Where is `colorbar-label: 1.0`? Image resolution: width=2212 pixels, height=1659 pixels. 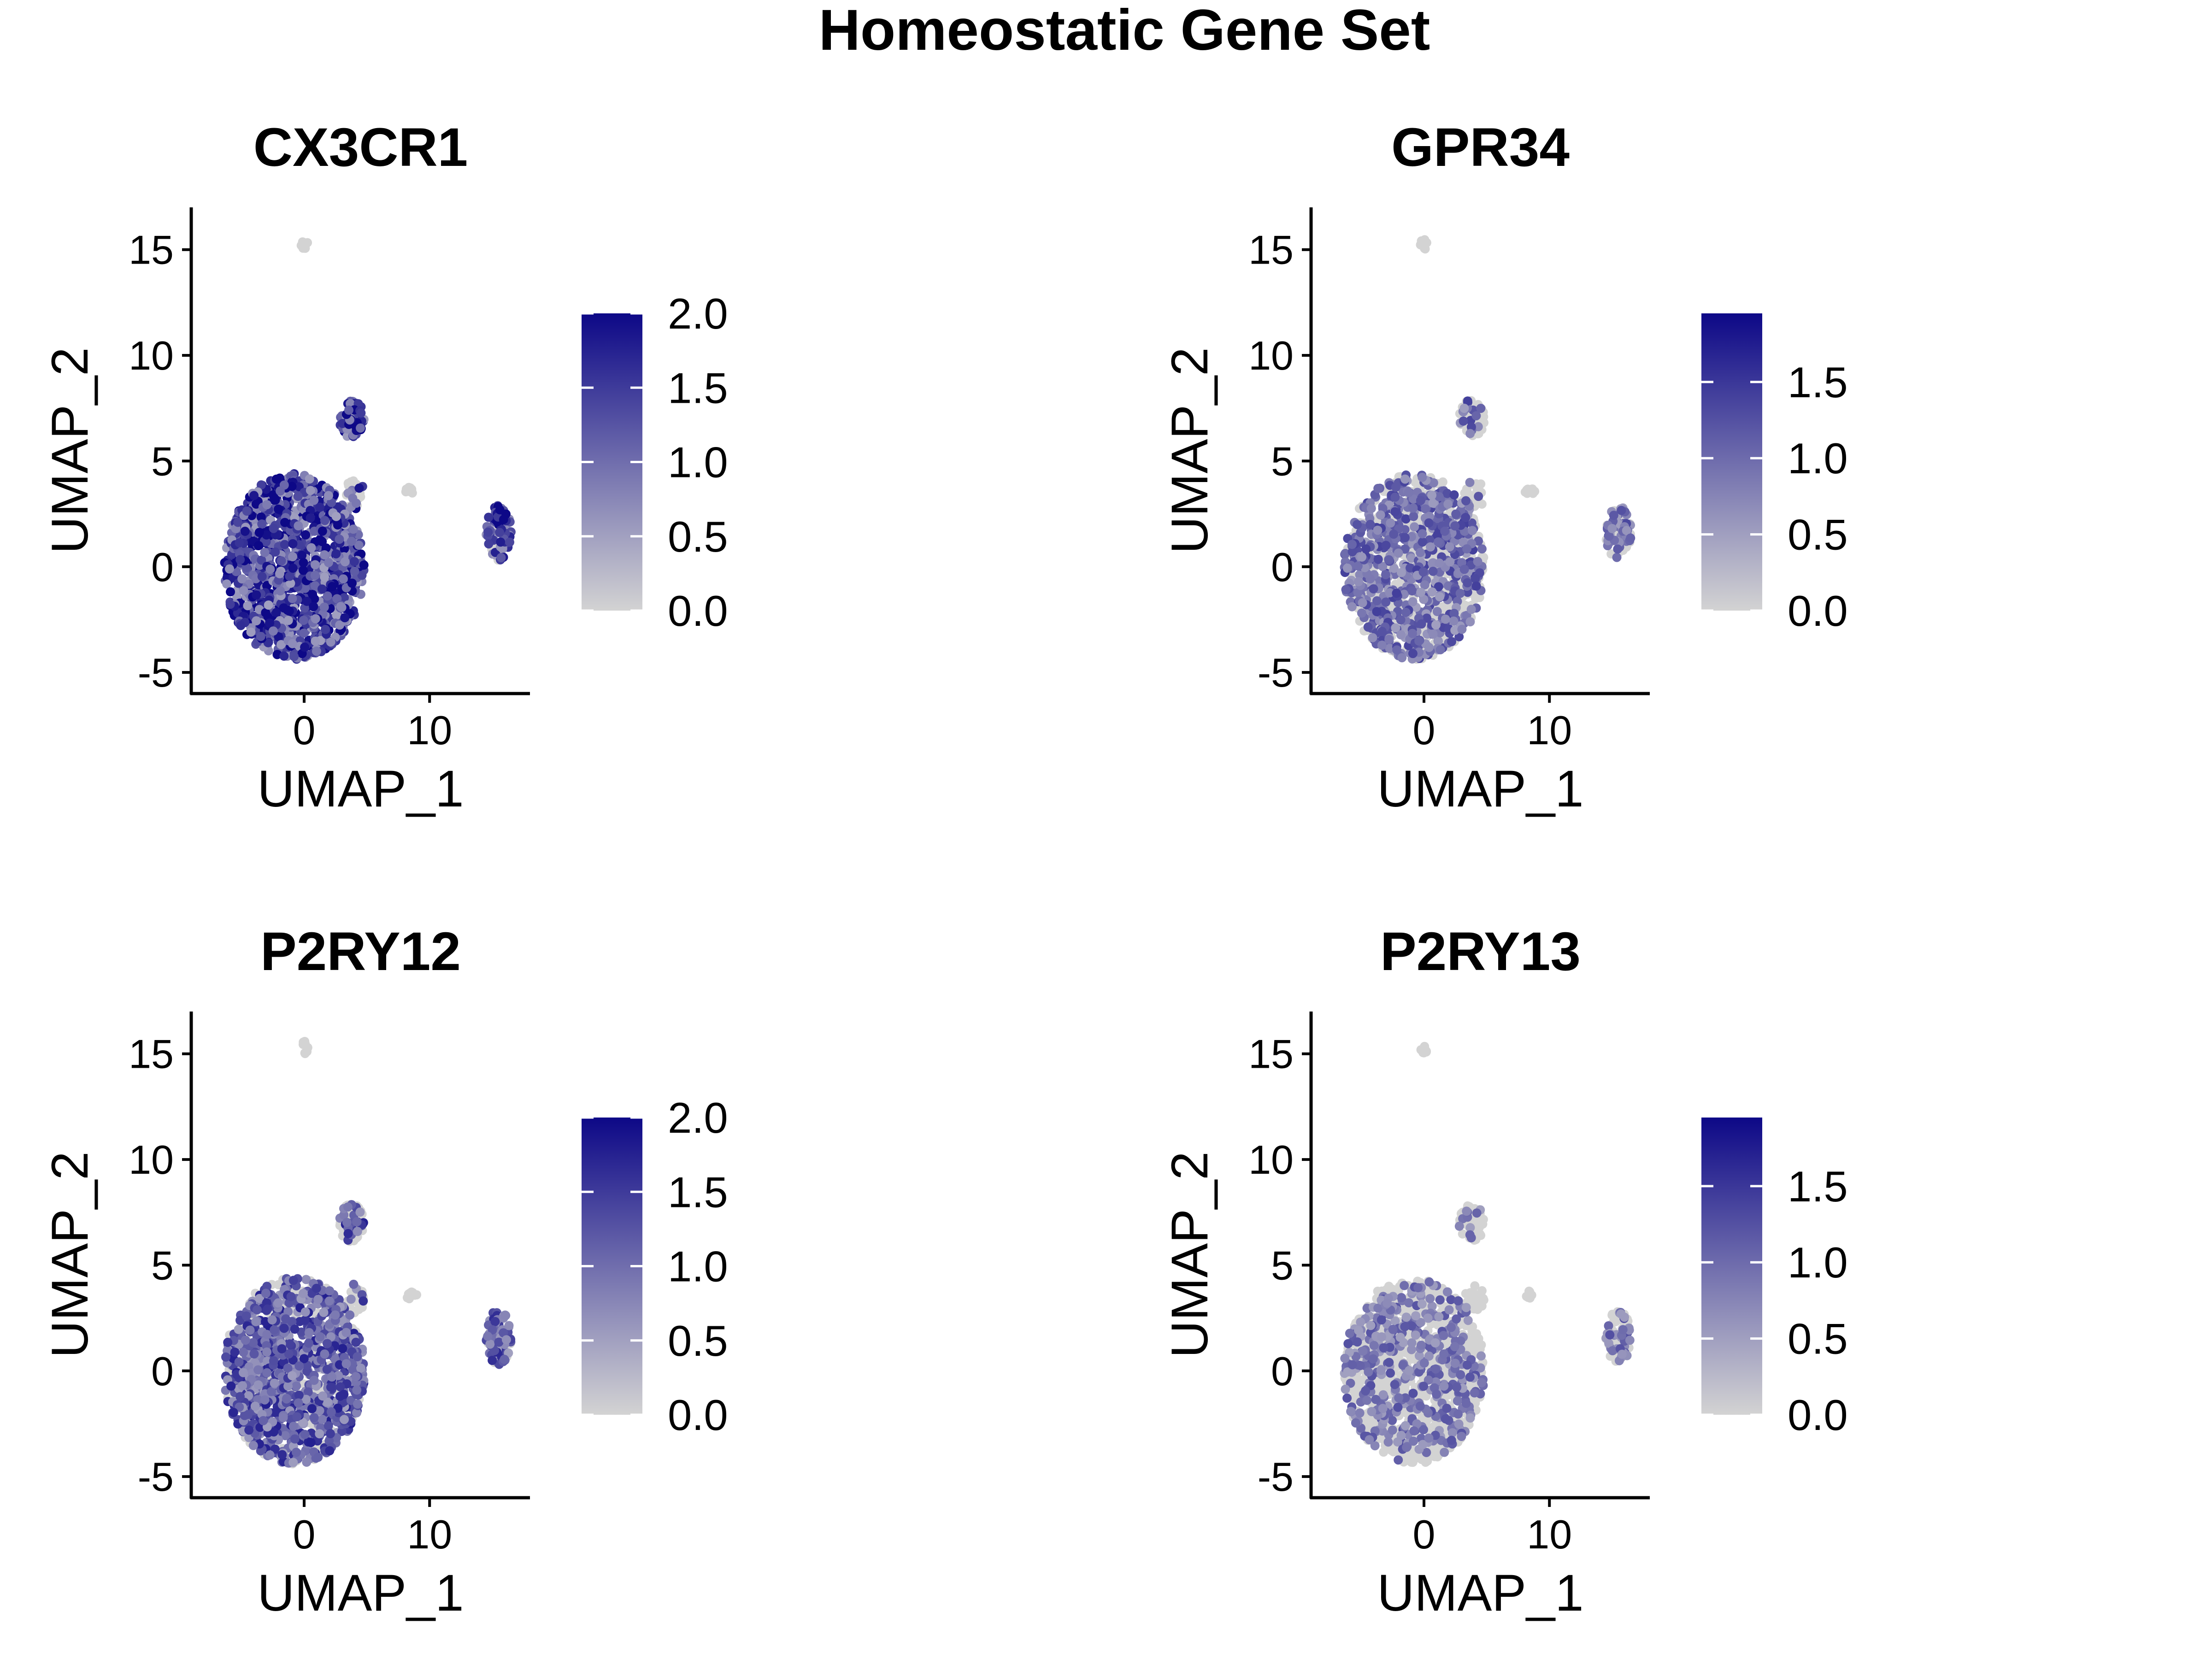 colorbar-label: 1.0 is located at coordinates (698, 1266).